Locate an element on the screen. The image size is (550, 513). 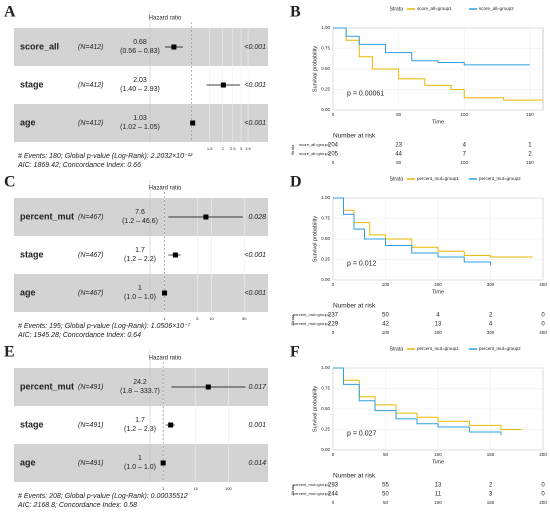
x-axis-title: Time is located at coordinates (438, 292).